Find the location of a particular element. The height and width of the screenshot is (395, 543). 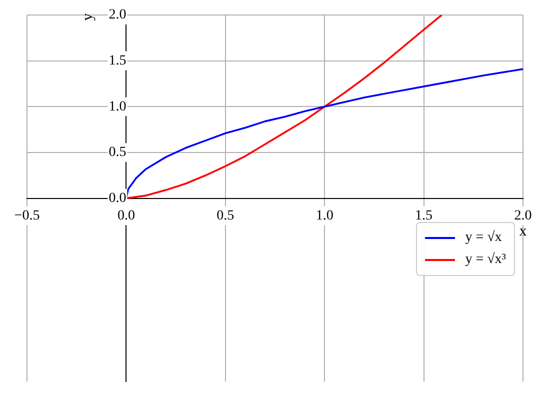

x-tick-label: 2.0 is located at coordinates (523, 216).